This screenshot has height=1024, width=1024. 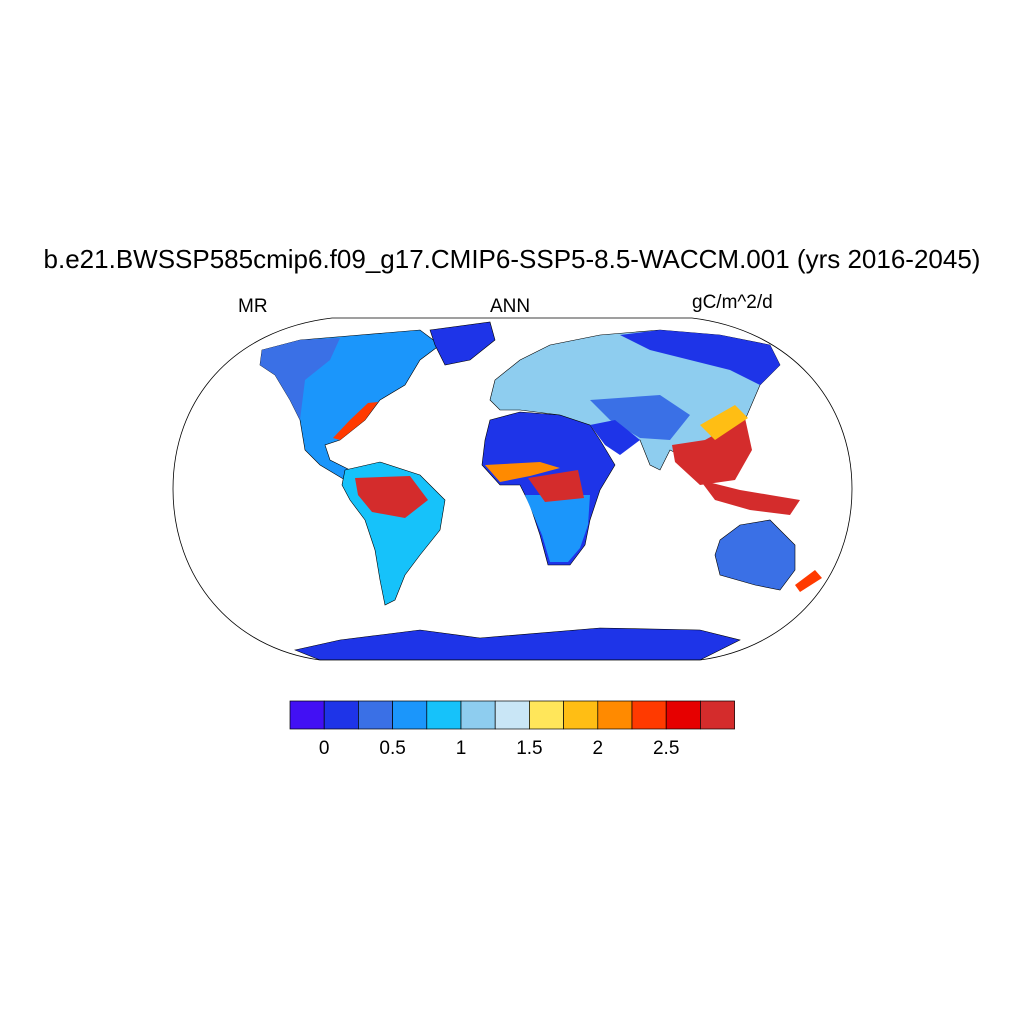 What do you see at coordinates (808, 581) in the screenshot?
I see `new-zealand` at bounding box center [808, 581].